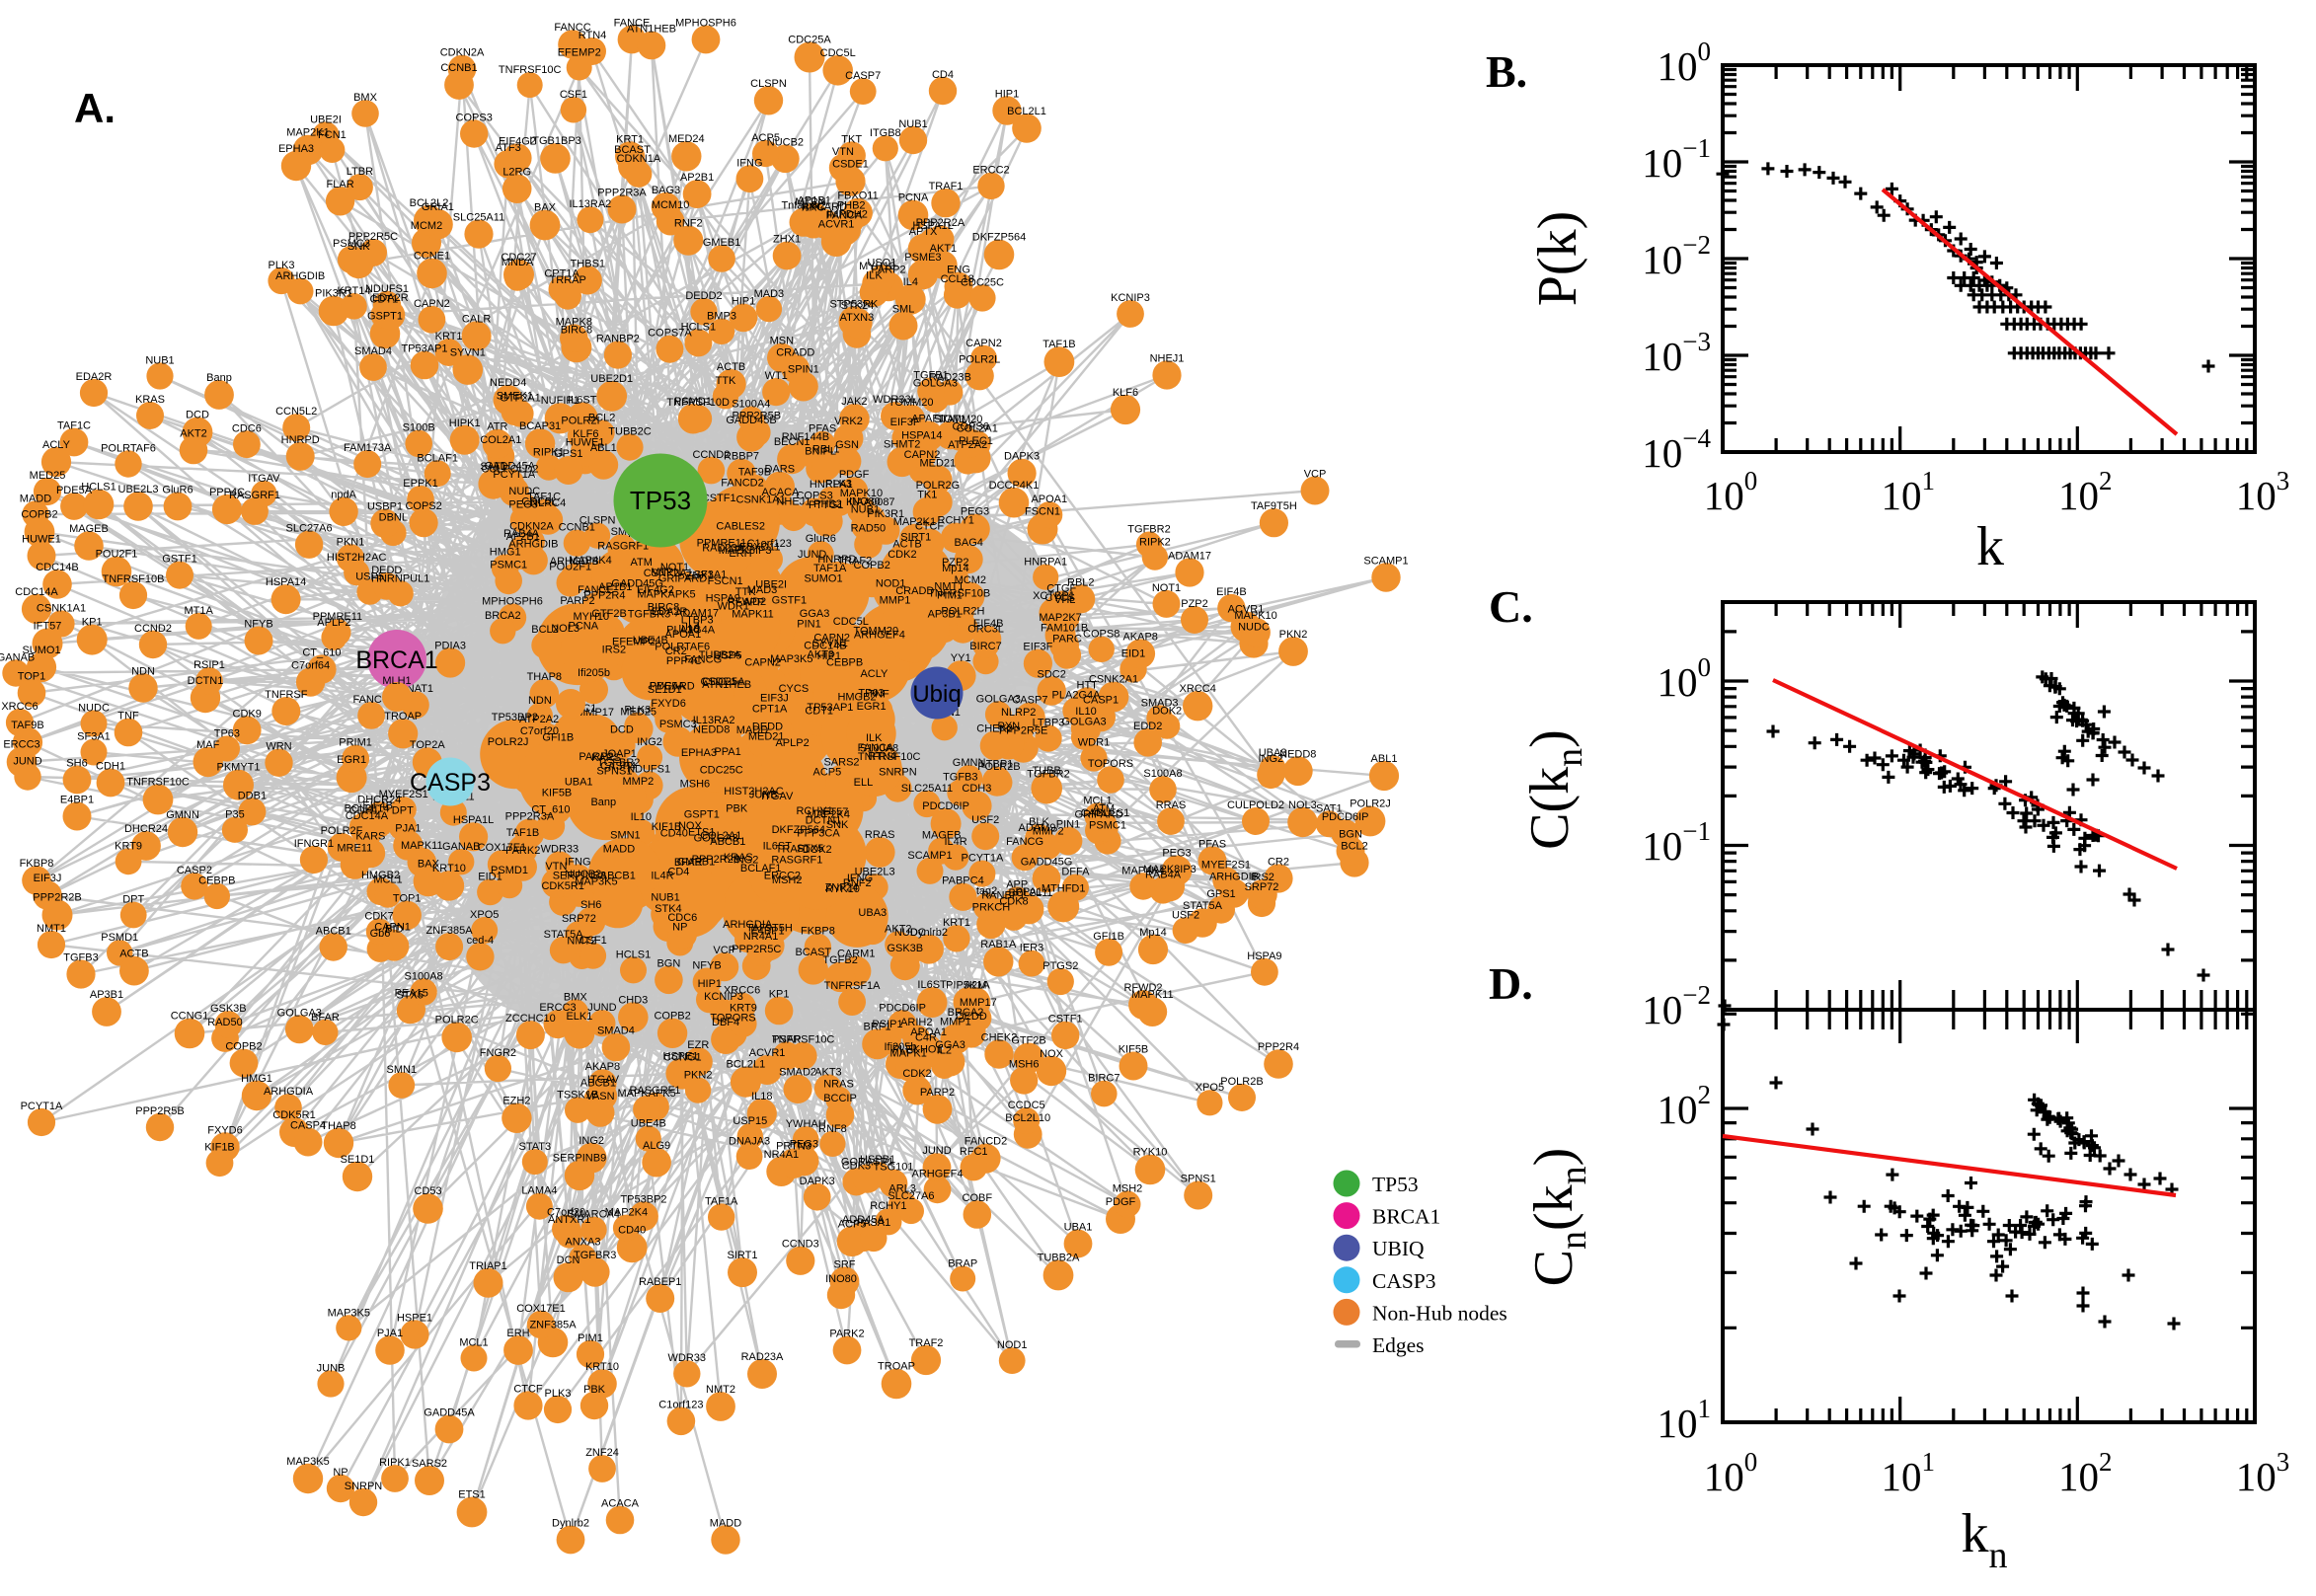  I want to click on svg-text: TSG101, so click(894, 1168).